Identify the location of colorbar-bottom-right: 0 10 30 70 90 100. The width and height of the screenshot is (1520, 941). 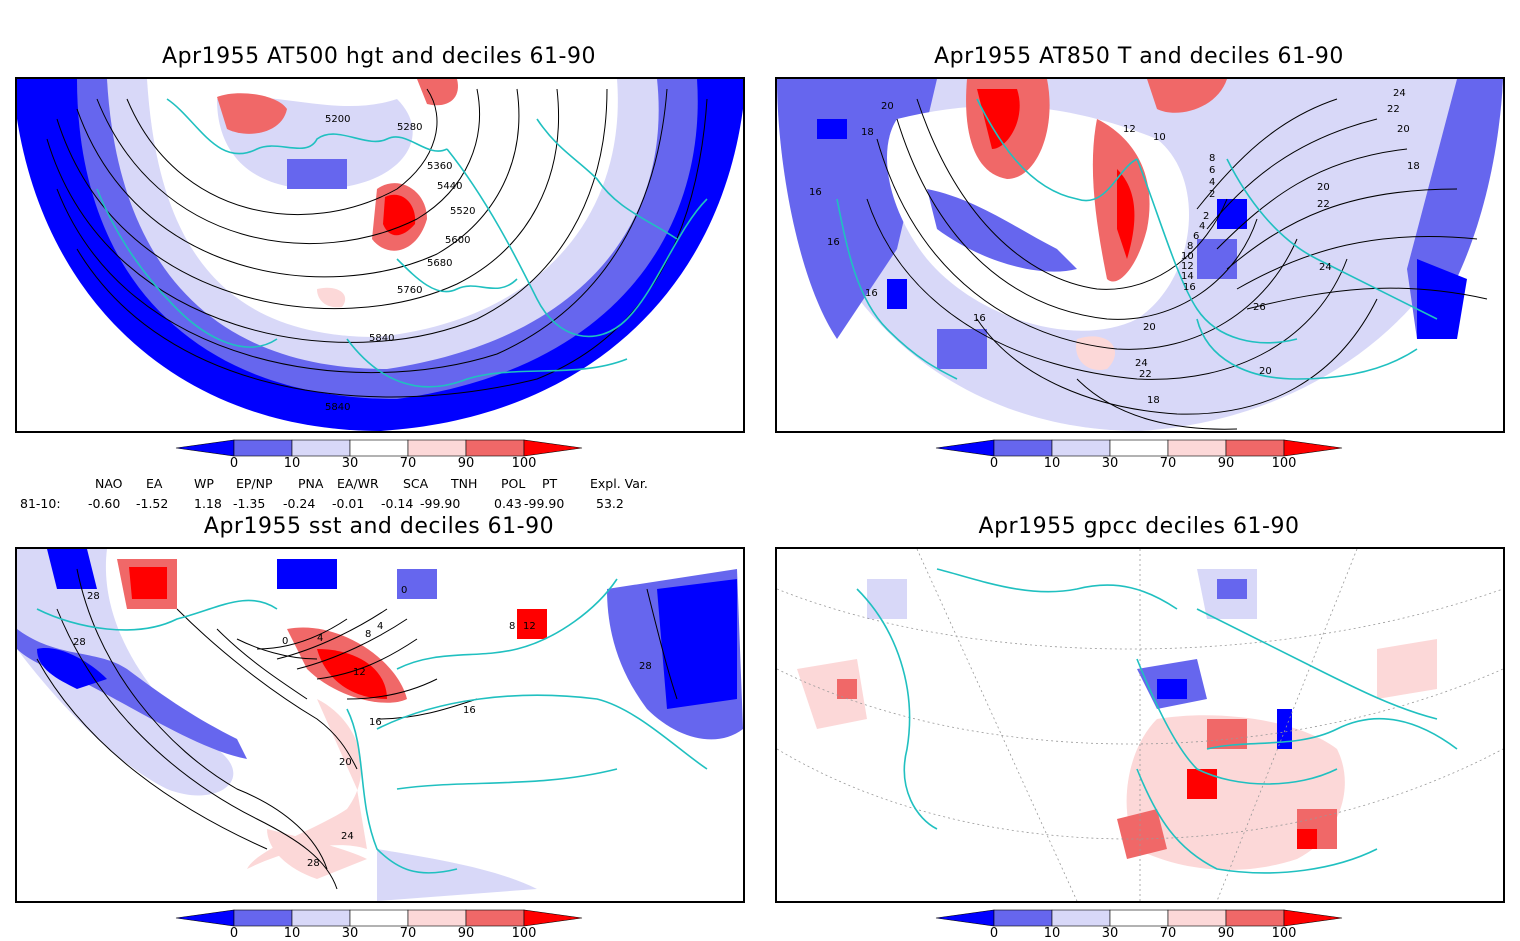
(1145, 925).